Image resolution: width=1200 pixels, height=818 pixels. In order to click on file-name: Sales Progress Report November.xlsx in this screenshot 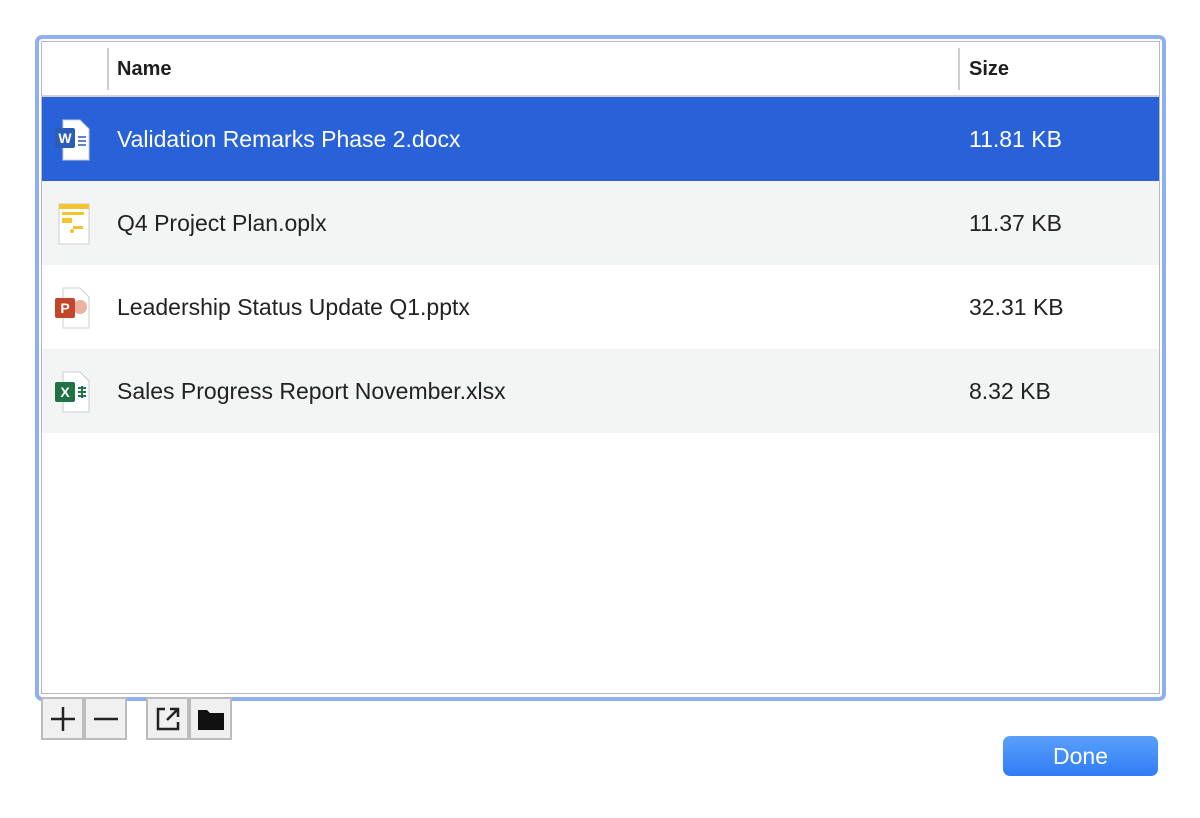, I will do `click(311, 391)`.